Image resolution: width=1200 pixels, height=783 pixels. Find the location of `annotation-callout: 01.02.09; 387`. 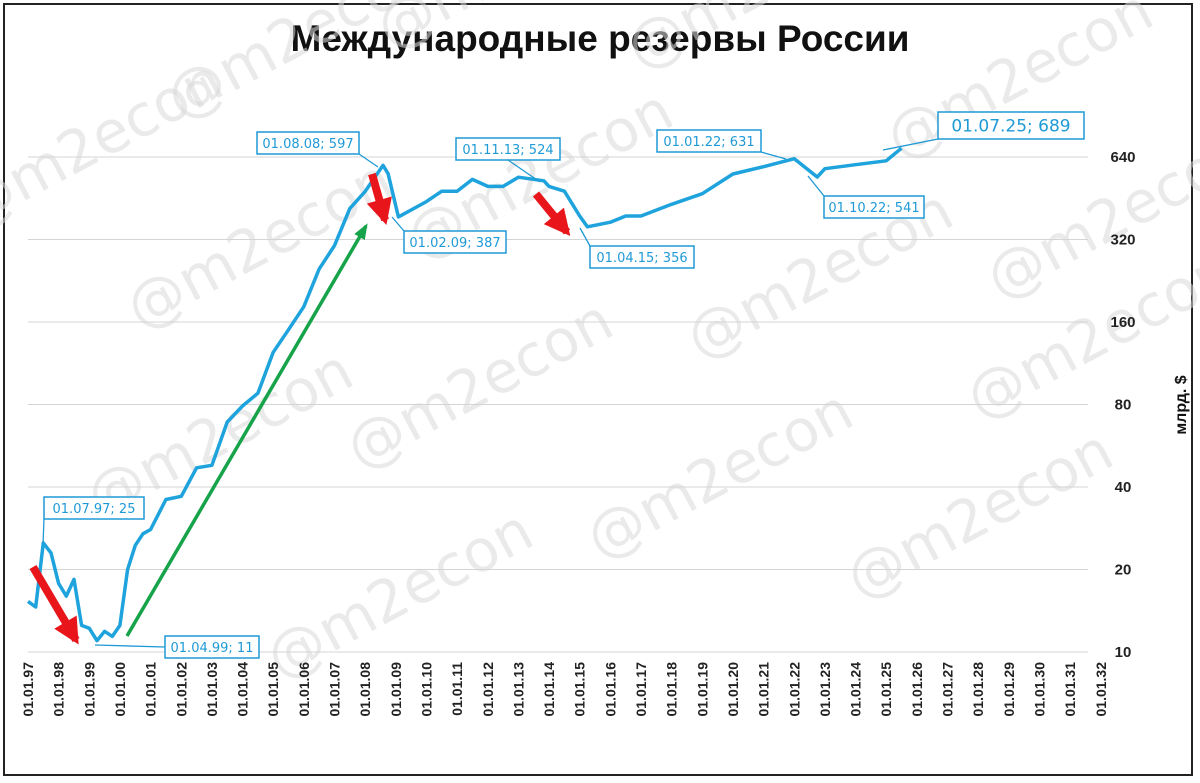

annotation-callout: 01.02.09; 387 is located at coordinates (449, 235).